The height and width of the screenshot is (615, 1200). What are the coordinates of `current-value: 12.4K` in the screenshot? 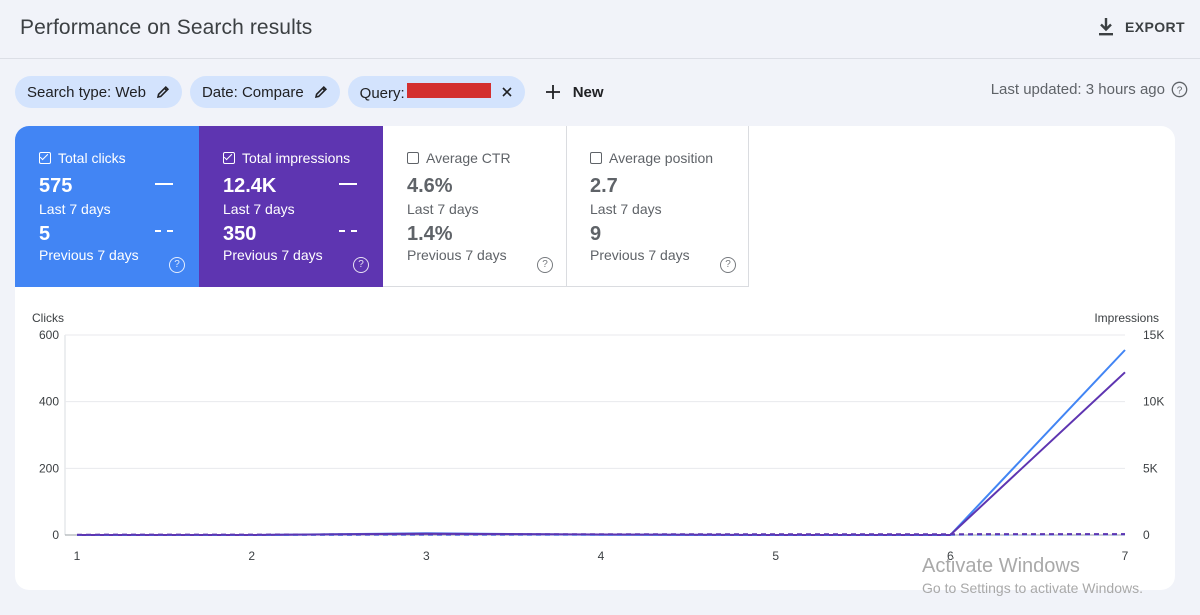 It's located at (250, 186).